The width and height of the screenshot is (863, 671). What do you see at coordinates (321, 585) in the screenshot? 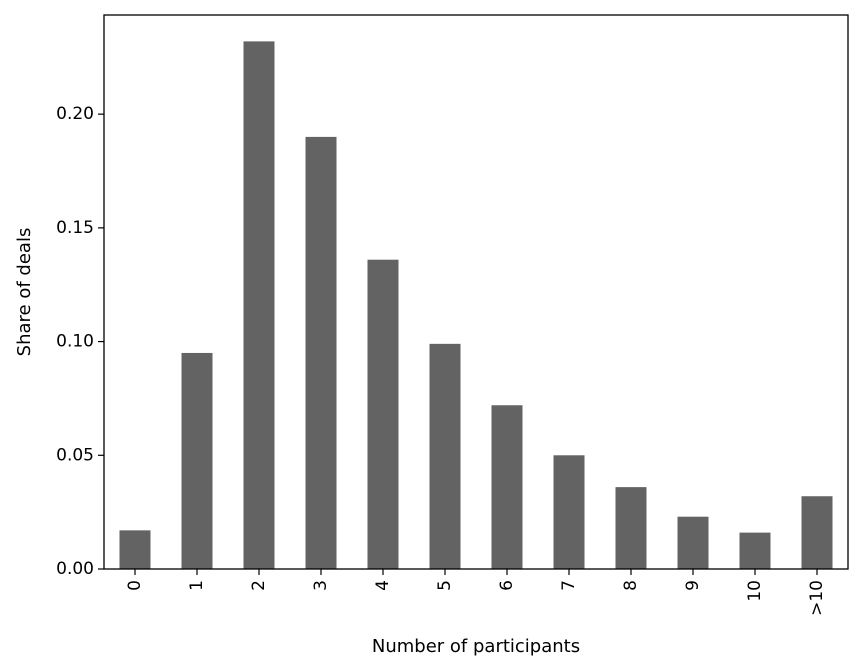
I see `x-tick-label: 3` at bounding box center [321, 585].